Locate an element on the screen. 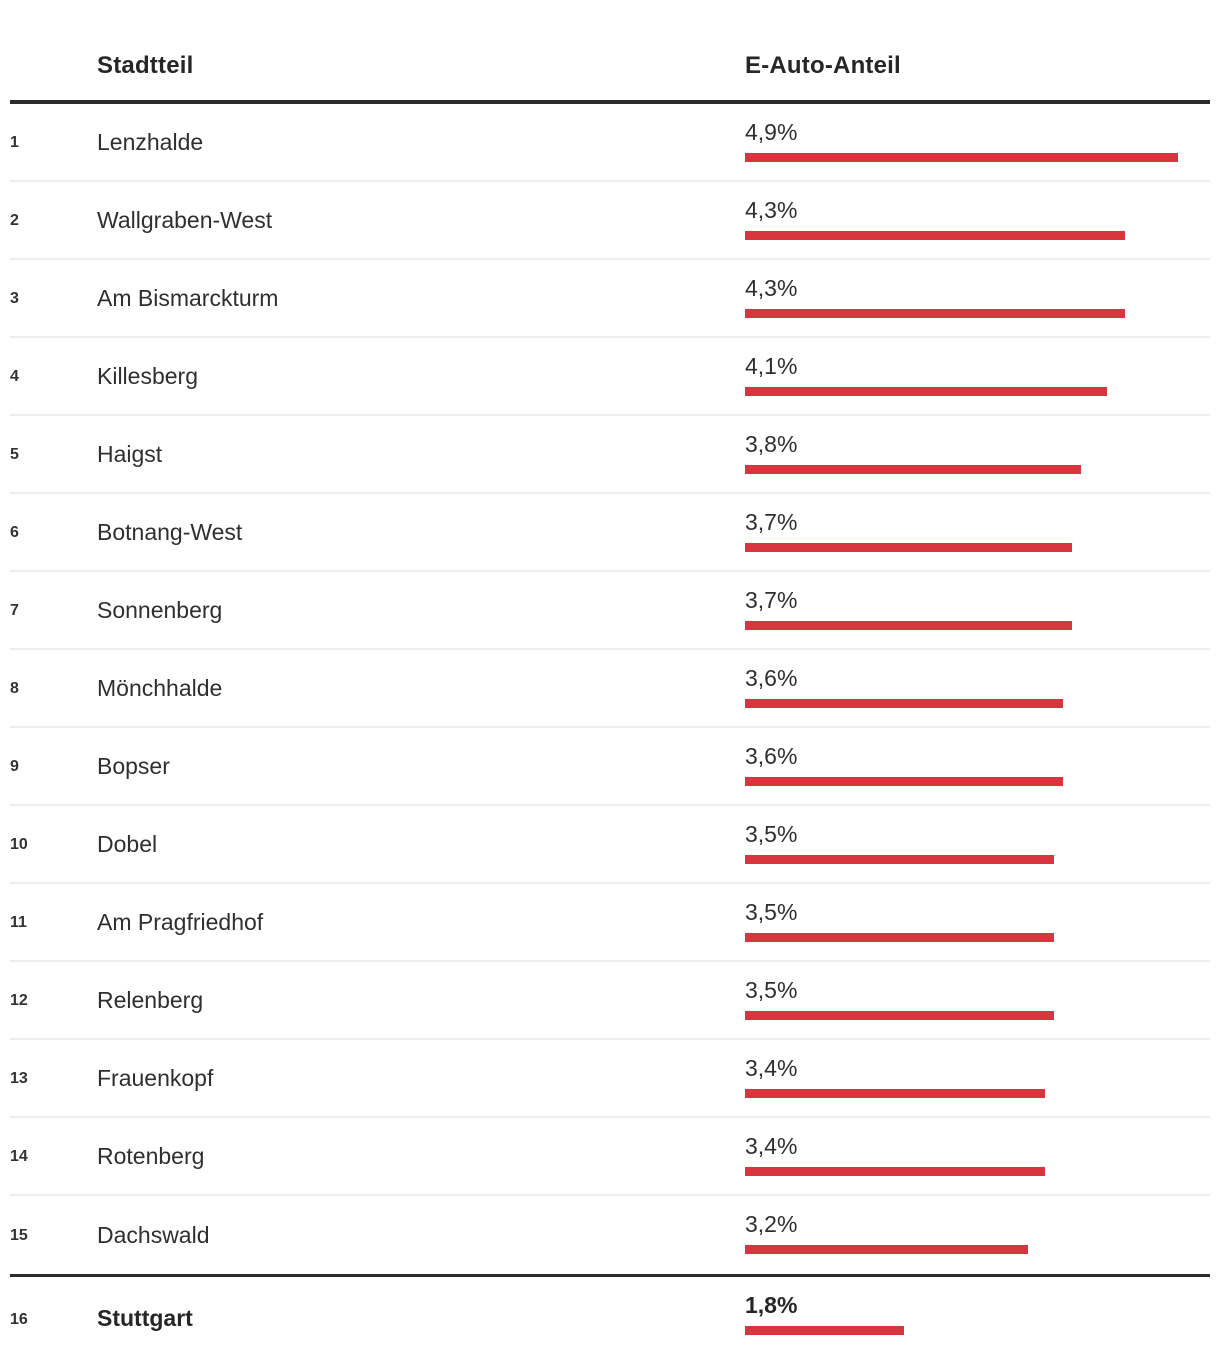  rank-label: 1 is located at coordinates (14, 142).